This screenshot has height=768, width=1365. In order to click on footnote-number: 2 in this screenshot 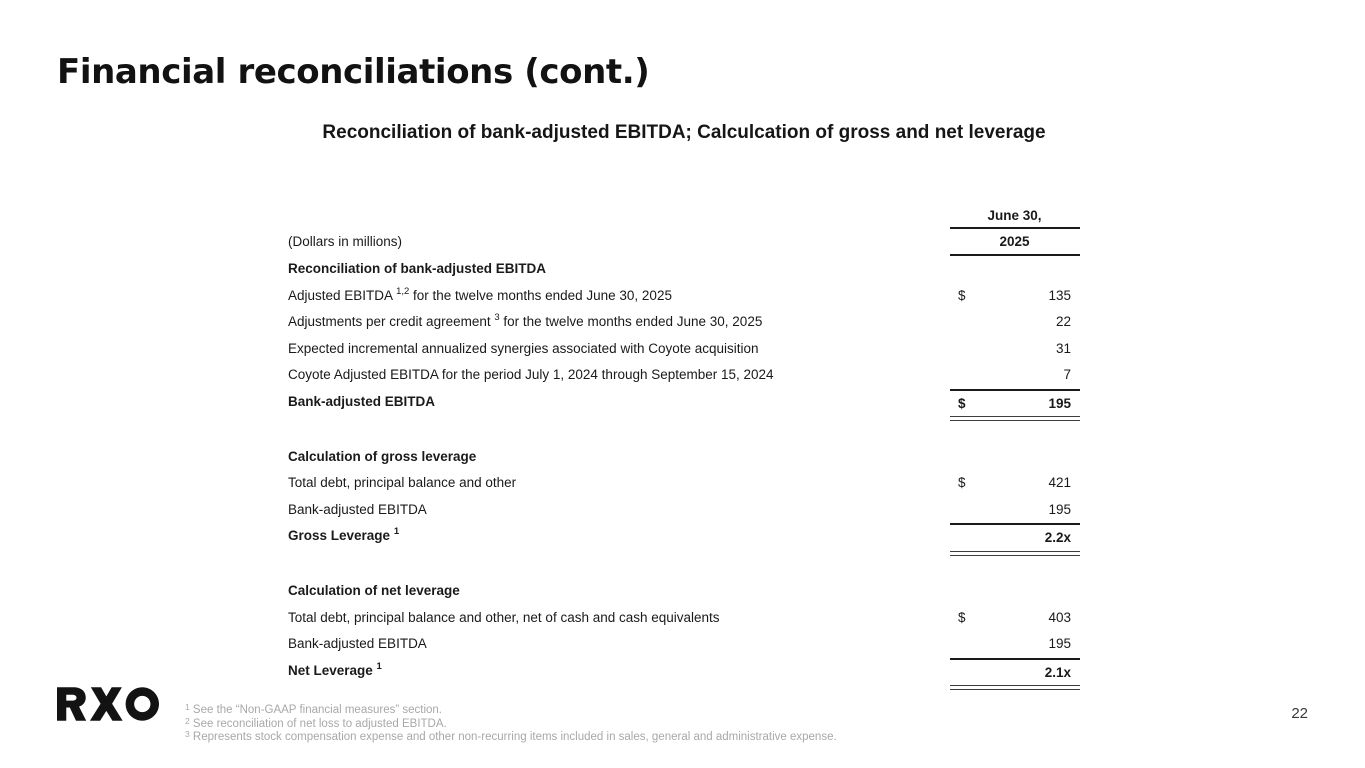, I will do `click(187, 720)`.